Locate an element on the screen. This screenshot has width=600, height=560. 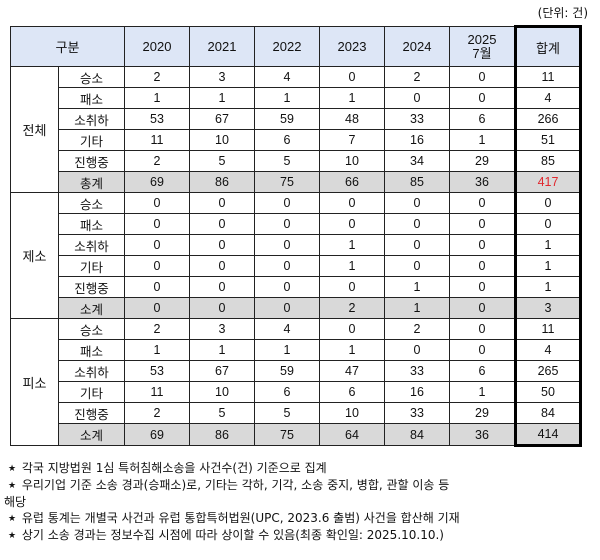
total-cell: 265 is located at coordinates (548, 371).